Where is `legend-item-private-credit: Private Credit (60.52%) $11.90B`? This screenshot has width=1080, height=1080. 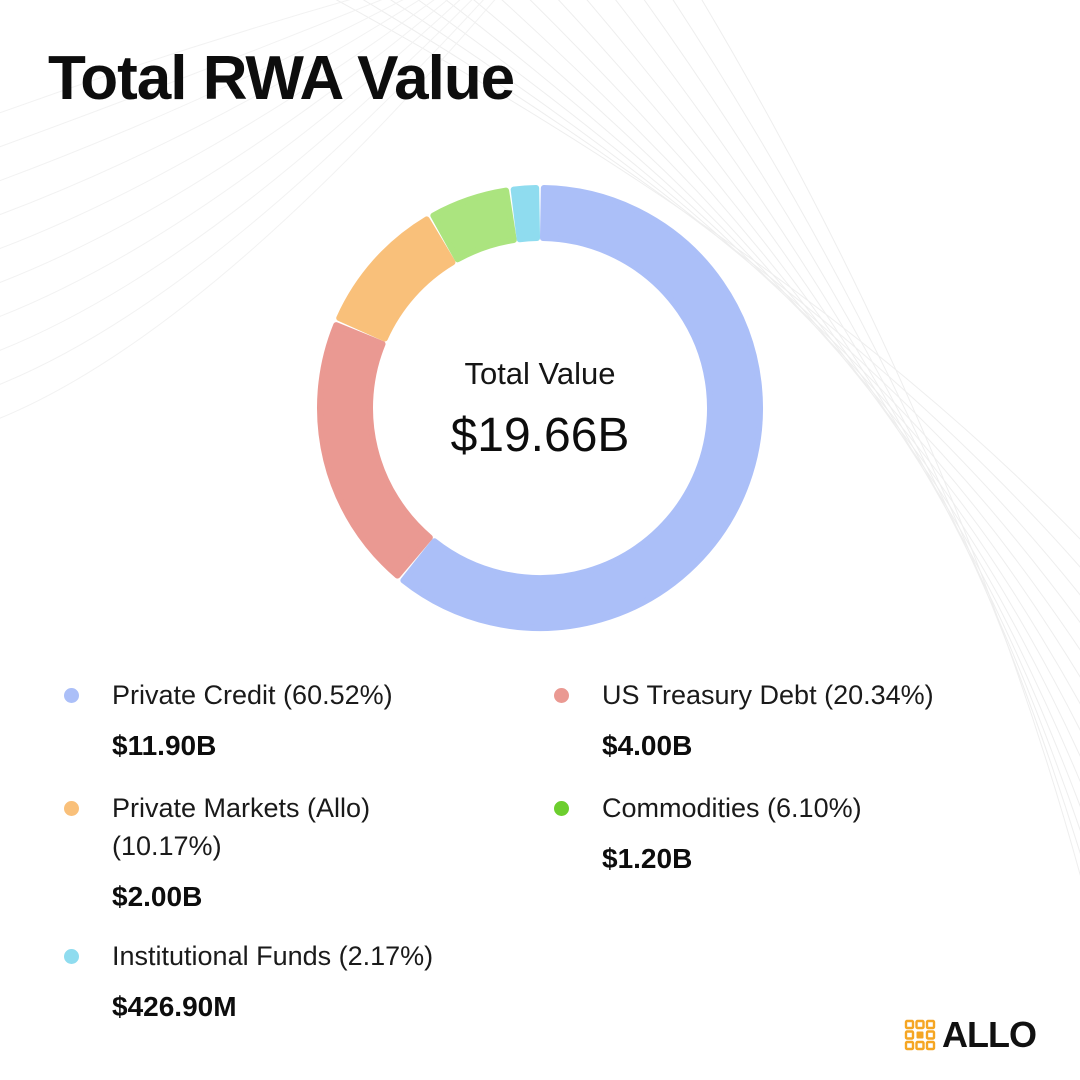
legend-item-private-credit: Private Credit (60.52%) $11.90B is located at coordinates (274, 719).